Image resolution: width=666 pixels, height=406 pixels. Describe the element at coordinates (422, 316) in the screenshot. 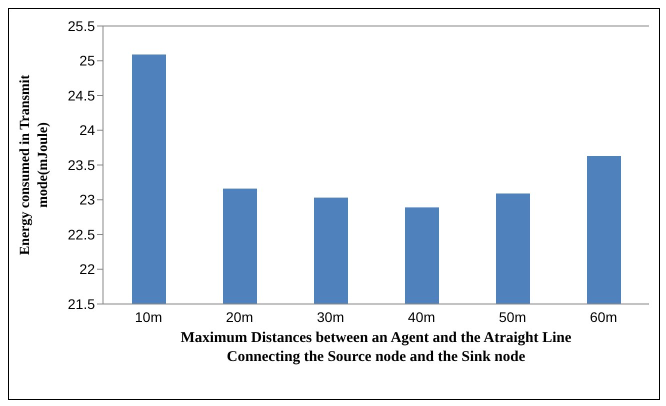

I see `x-tick-label: 40m` at that location.